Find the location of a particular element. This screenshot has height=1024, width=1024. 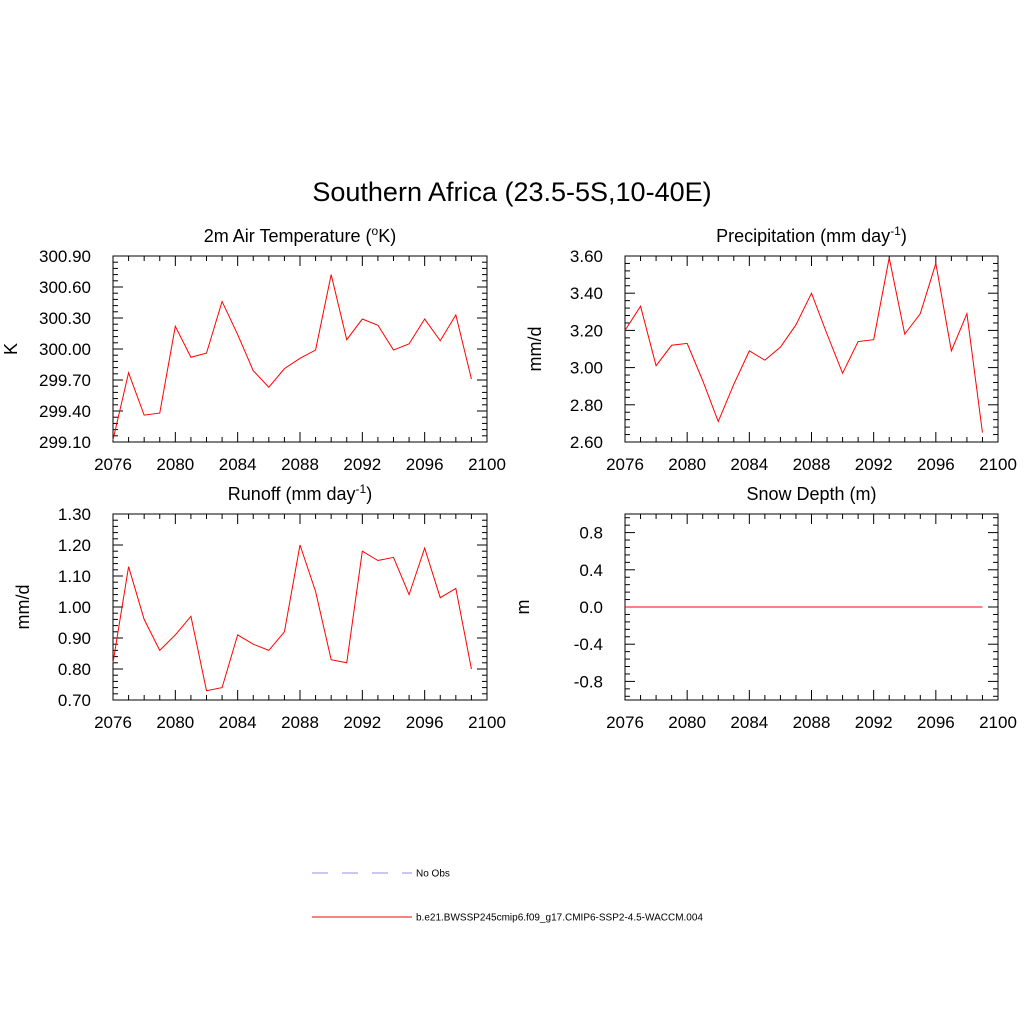

y-axis-label: K is located at coordinates (11, 349).